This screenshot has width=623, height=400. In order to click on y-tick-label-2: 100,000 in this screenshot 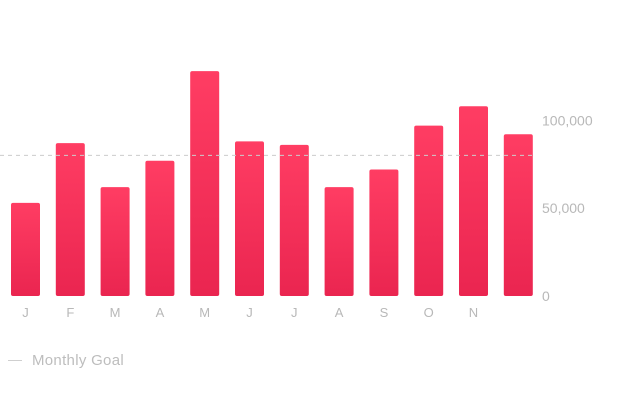, I will do `click(567, 120)`.